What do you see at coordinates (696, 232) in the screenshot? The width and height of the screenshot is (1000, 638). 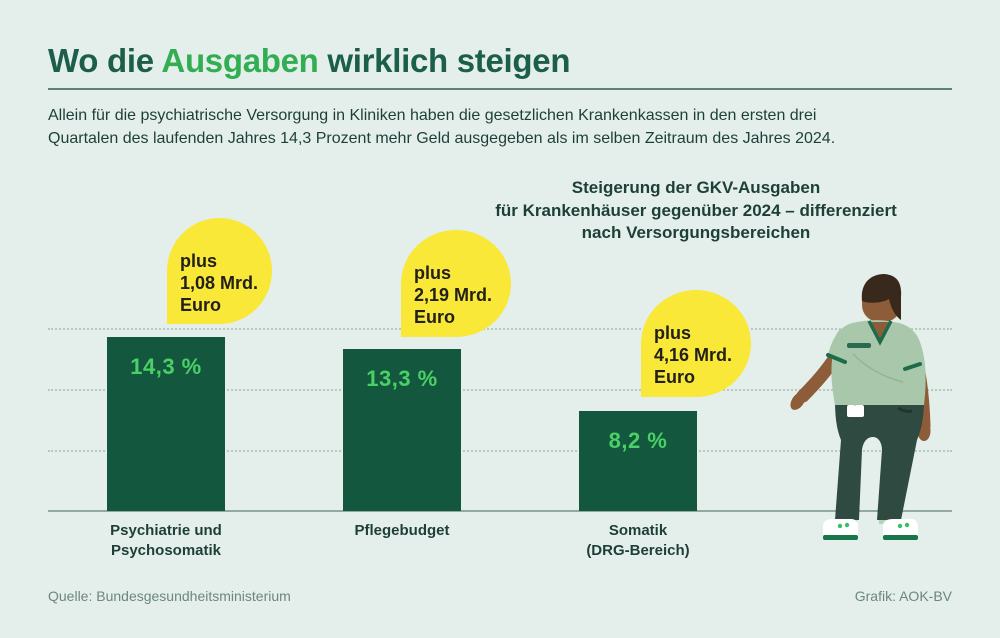 I see `chart-title-line-3: nach Versorgungsbereichen` at bounding box center [696, 232].